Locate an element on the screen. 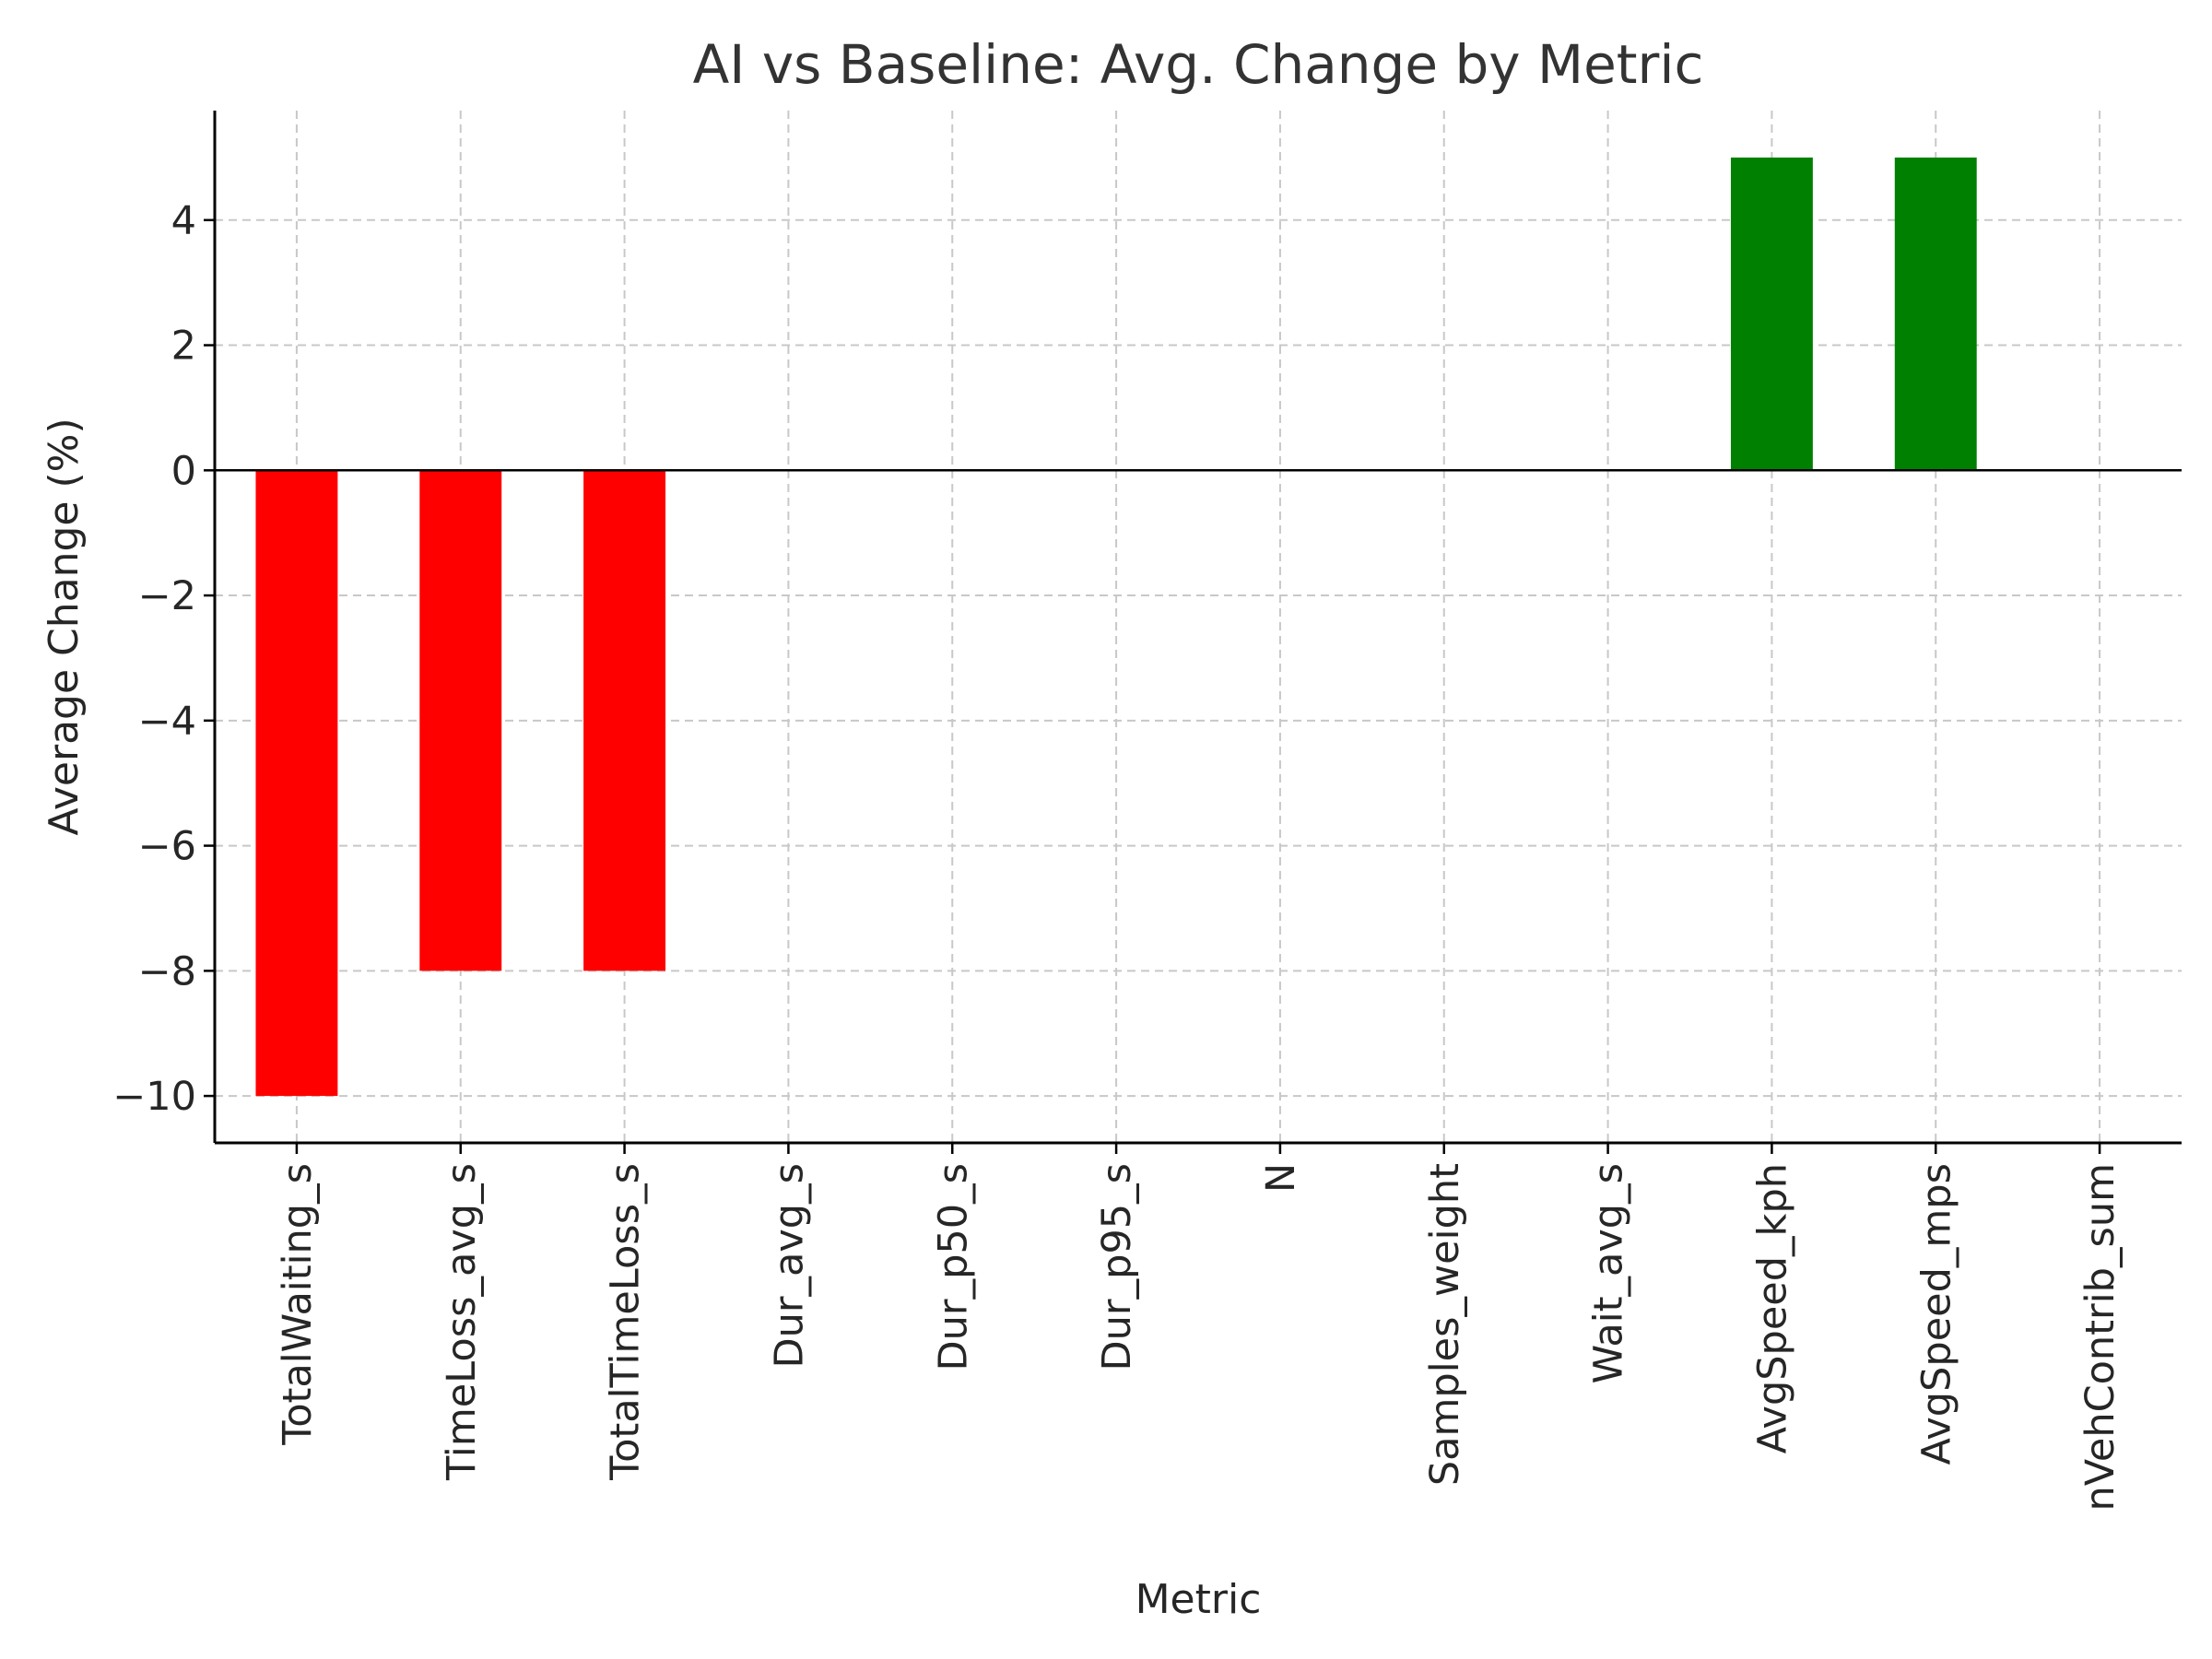  x-tick-label: Dur_avg_s is located at coordinates (789, 1266).